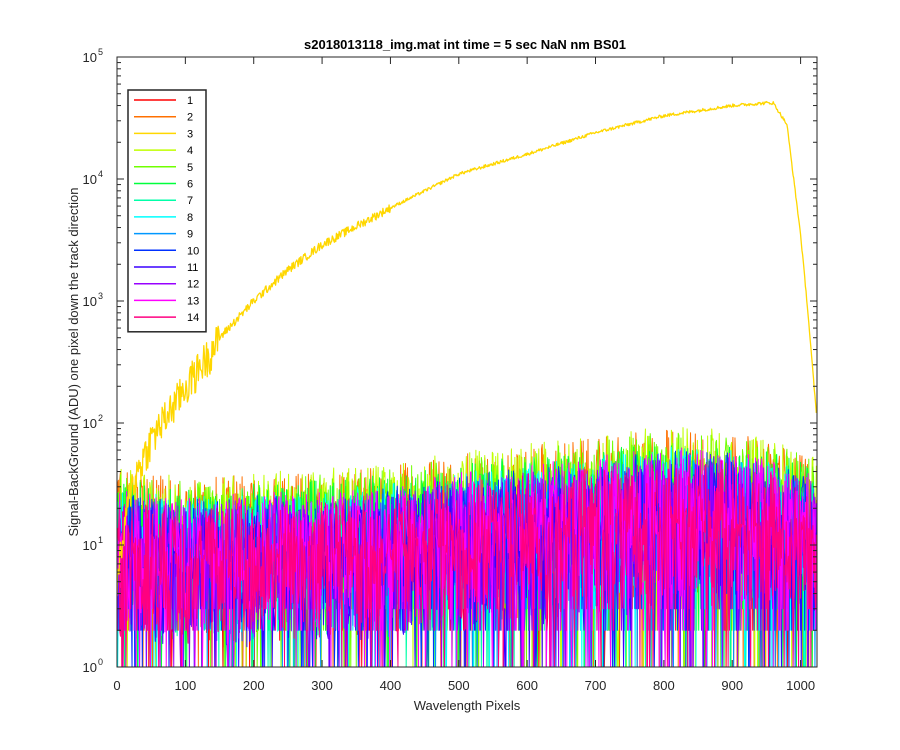 This screenshot has width=900, height=750. What do you see at coordinates (193, 301) in the screenshot?
I see `legend-label-13: 13` at bounding box center [193, 301].